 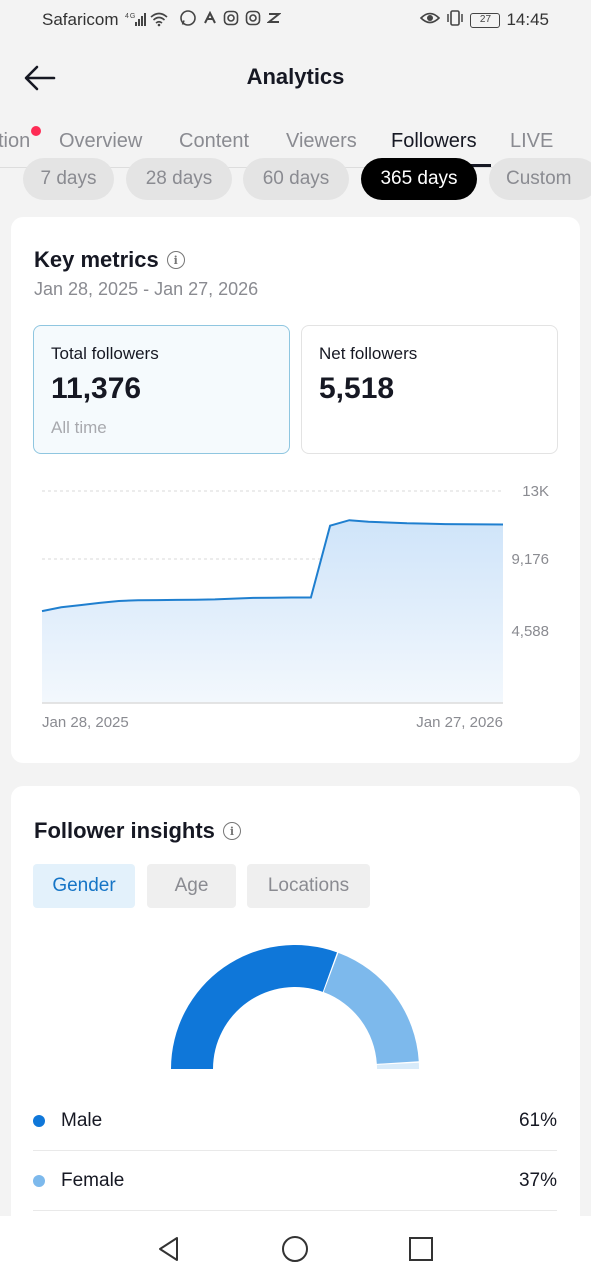 I want to click on chart-line, so click(x=272, y=566).